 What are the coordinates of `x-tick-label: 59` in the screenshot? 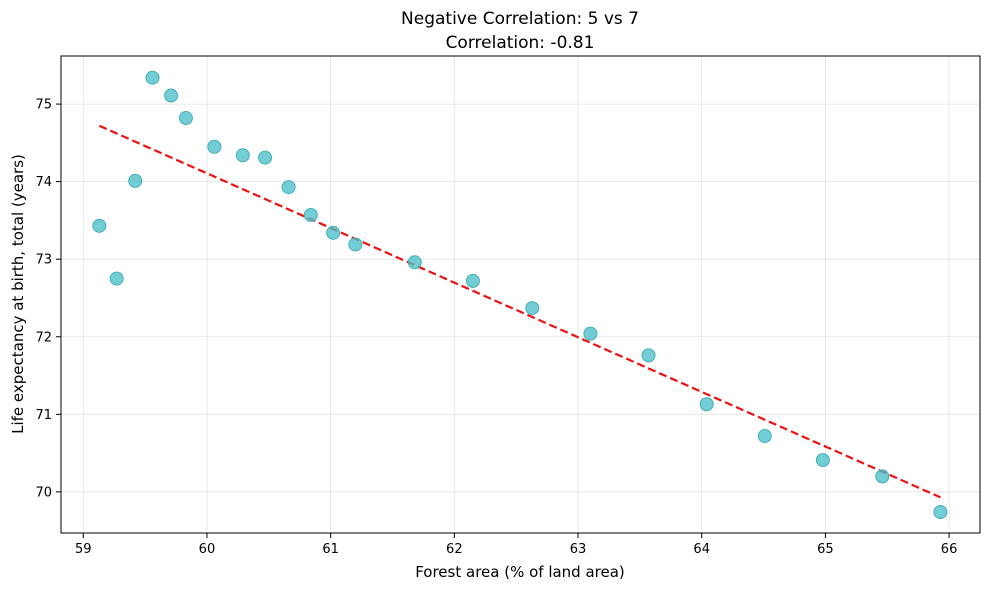 It's located at (83, 549).